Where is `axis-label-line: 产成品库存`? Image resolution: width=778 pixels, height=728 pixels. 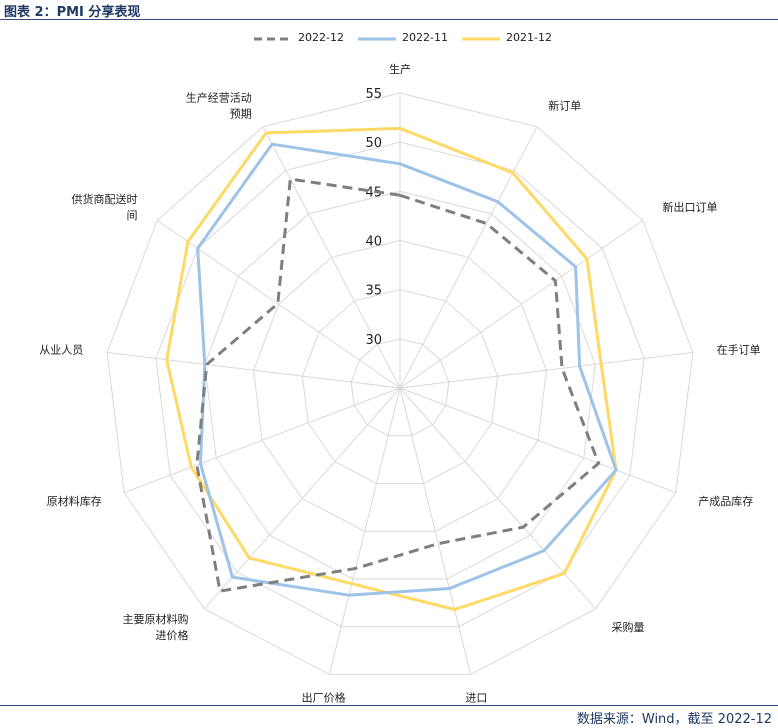
axis-label-line: 产成品库存 is located at coordinates (725, 501).